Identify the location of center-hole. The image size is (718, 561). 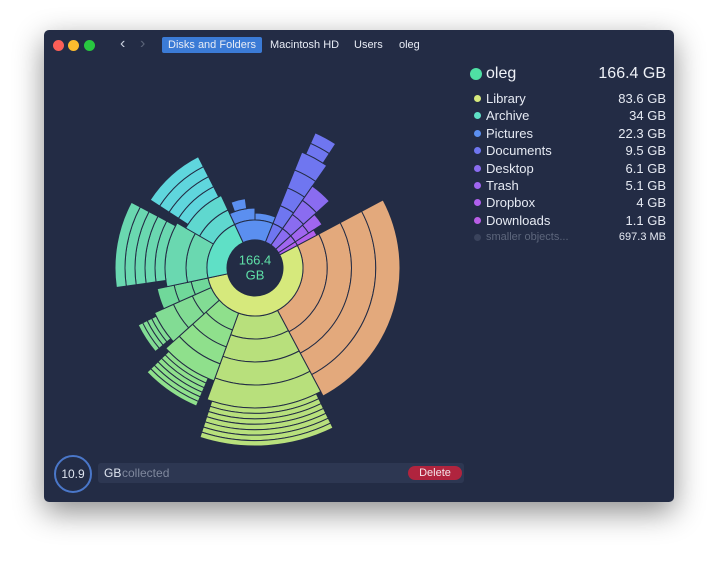
(255, 268).